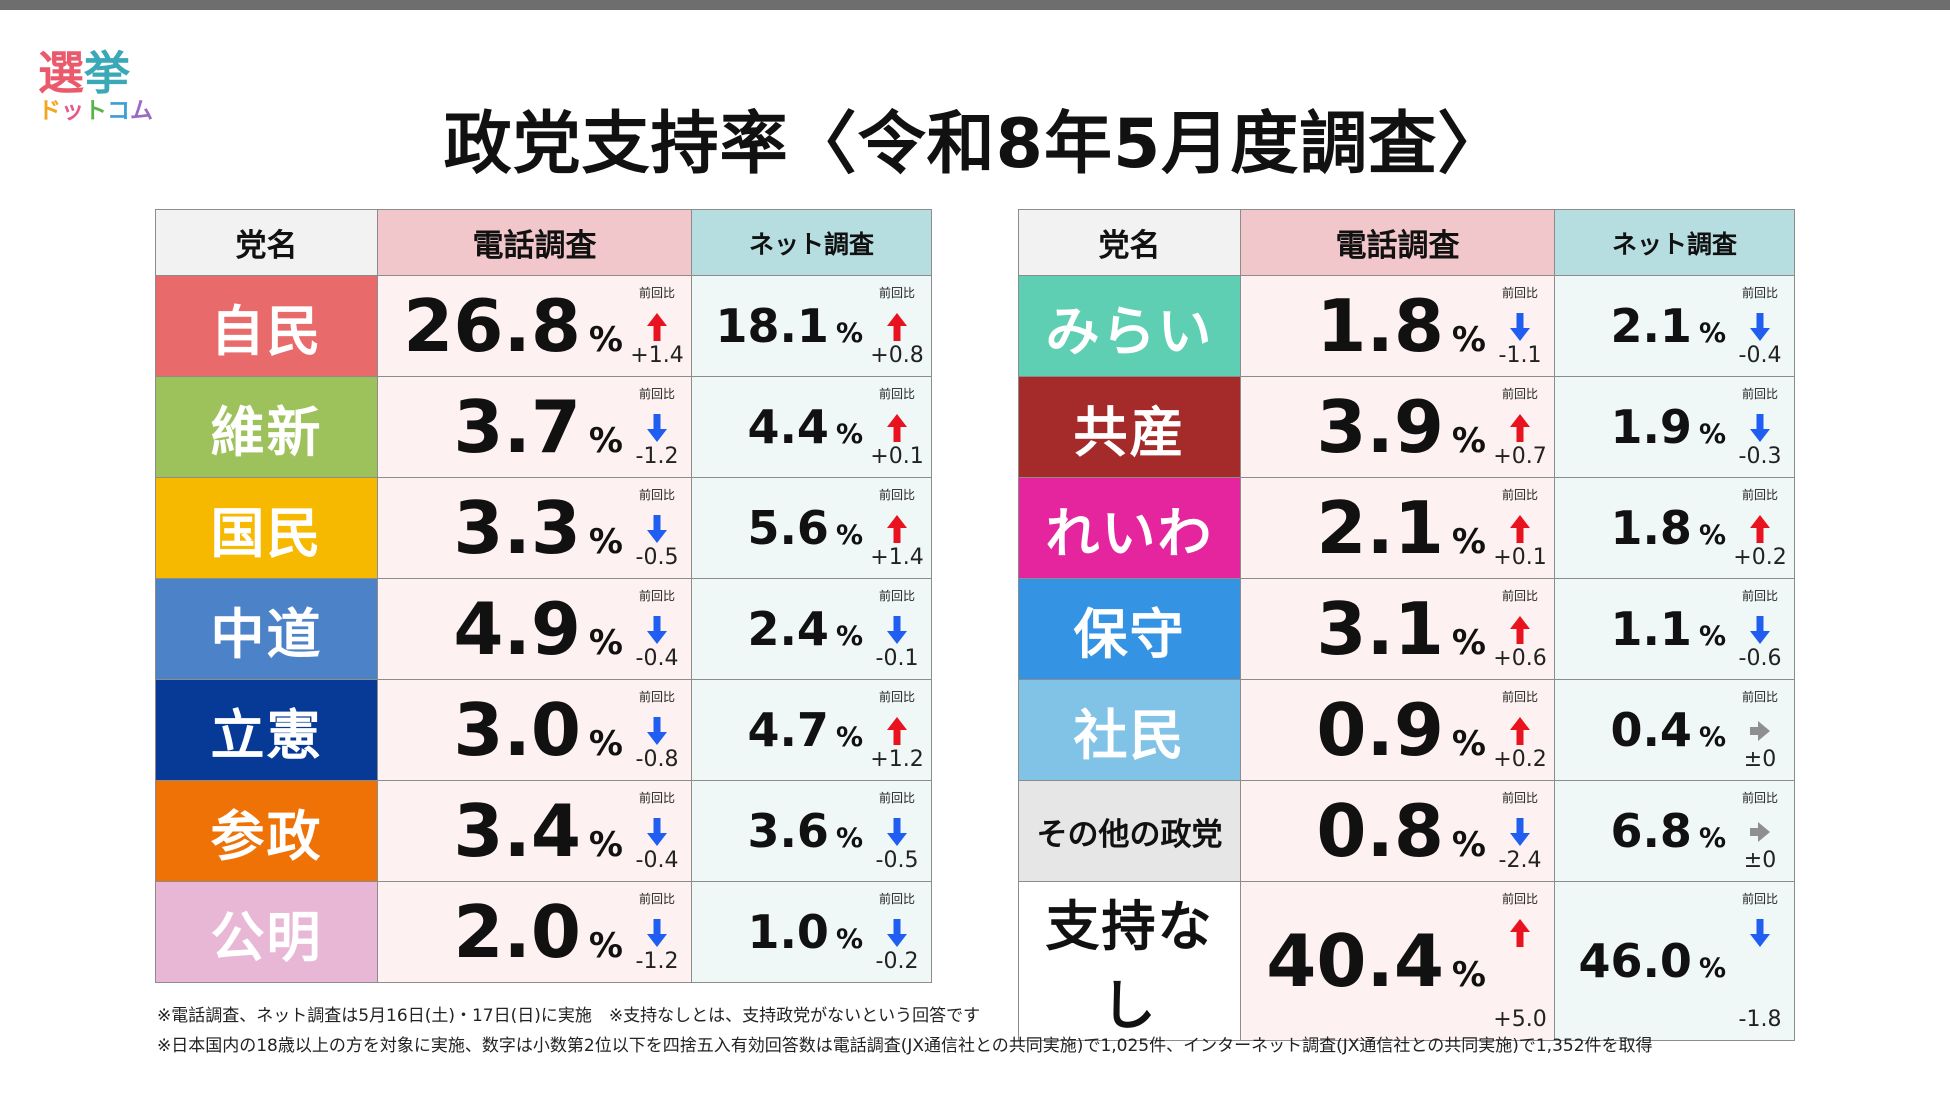 This screenshot has height=1097, width=1950. I want to click on header-net: ネット調査, so click(1674, 242).